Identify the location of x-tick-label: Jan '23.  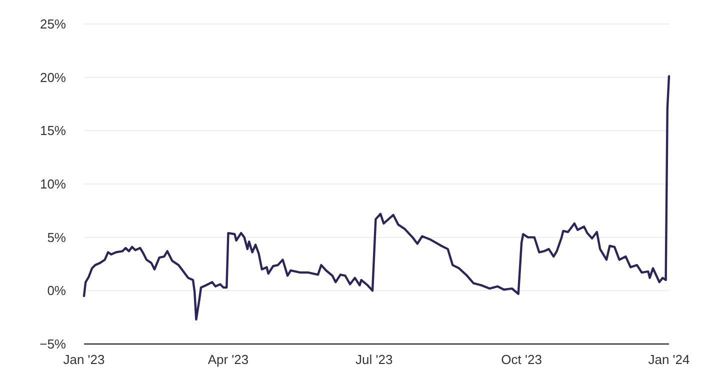
(84, 359).